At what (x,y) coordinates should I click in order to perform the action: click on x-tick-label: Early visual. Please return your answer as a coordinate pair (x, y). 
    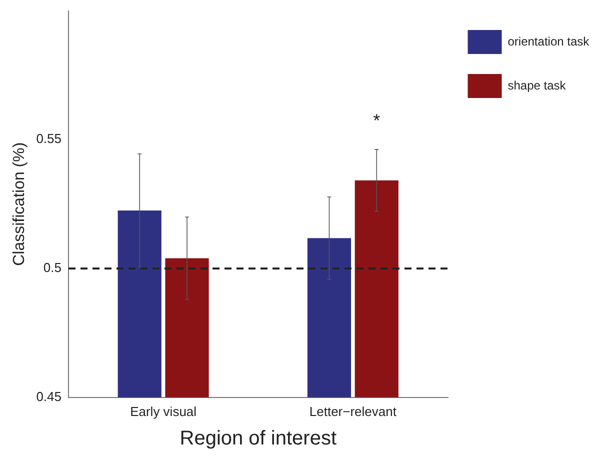
    Looking at the image, I should click on (163, 411).